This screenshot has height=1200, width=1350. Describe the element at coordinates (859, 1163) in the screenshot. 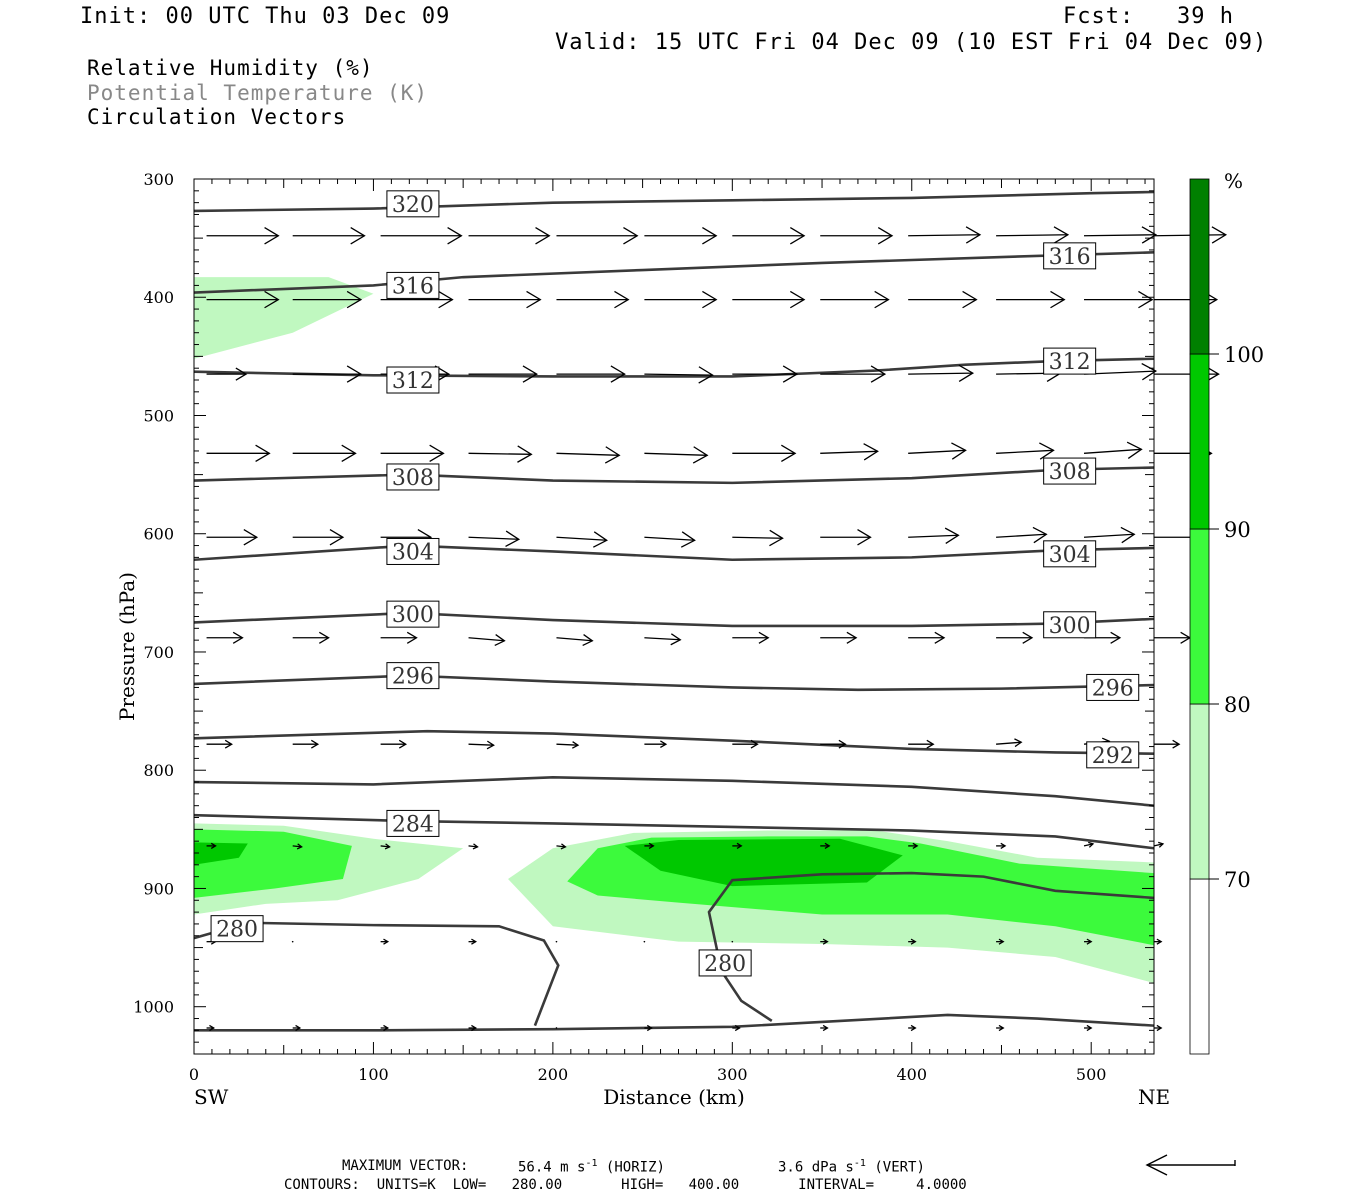

I see `vert-unit-exp: -1` at that location.